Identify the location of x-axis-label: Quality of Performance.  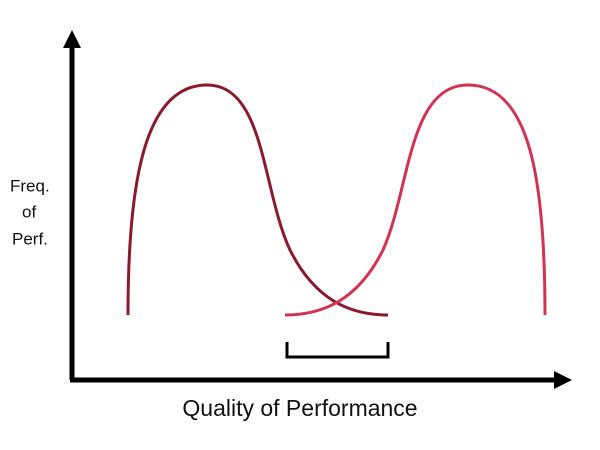
(299, 408).